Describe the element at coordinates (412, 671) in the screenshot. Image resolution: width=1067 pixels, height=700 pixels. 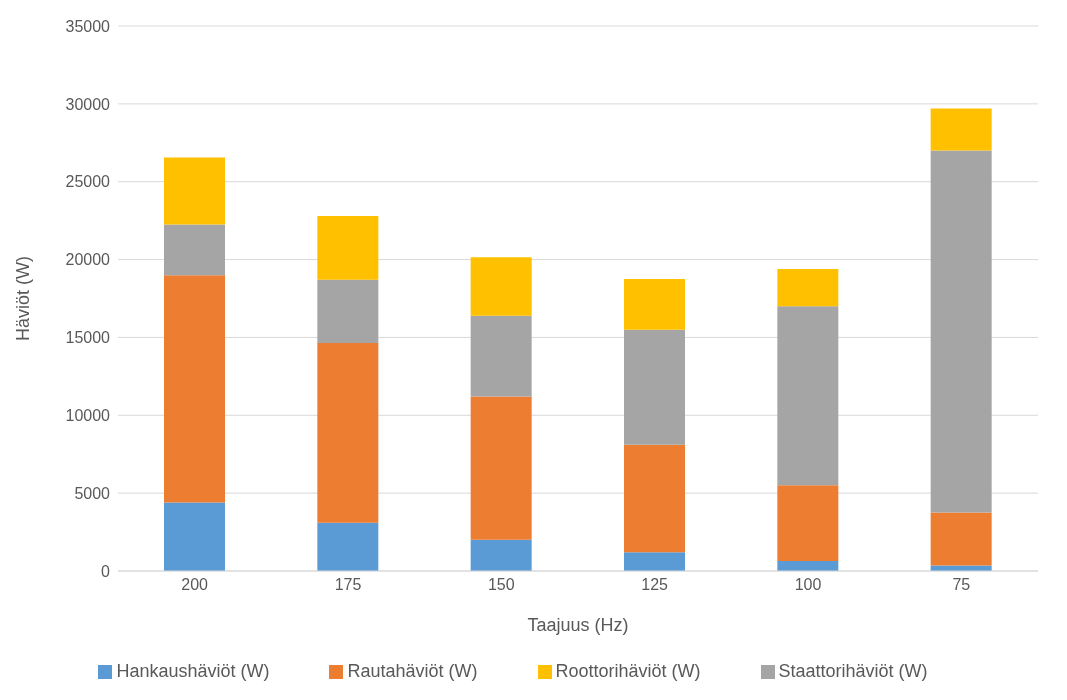
I see `legend-label: Rautahäviöt (W)` at that location.